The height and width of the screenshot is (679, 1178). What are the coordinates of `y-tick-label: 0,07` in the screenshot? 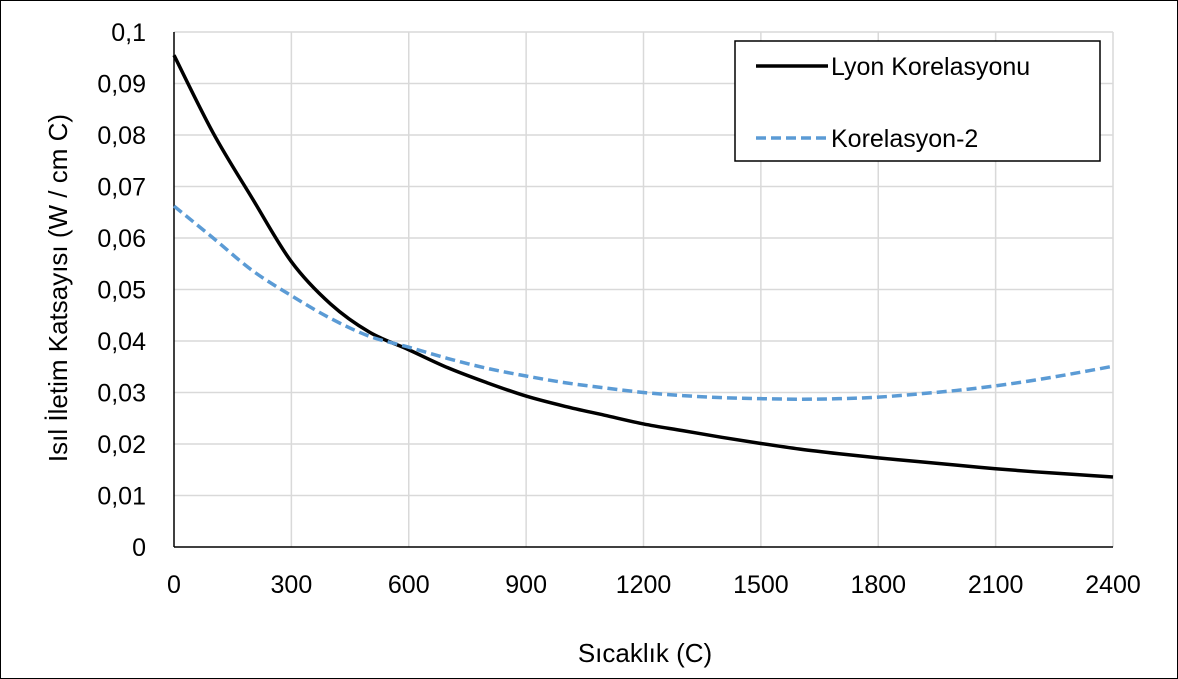 It's located at (121, 188).